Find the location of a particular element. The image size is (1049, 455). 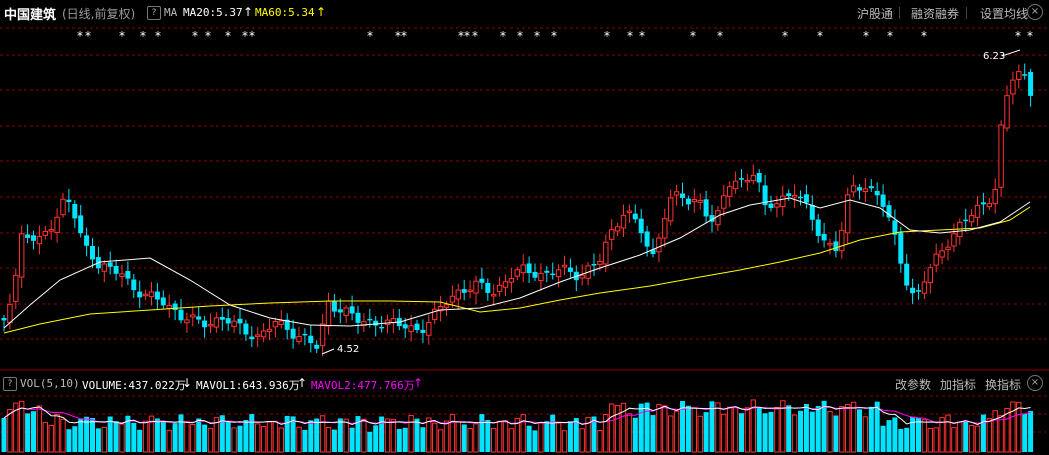

period-mode: (日线,前复权) is located at coordinates (99, 14).